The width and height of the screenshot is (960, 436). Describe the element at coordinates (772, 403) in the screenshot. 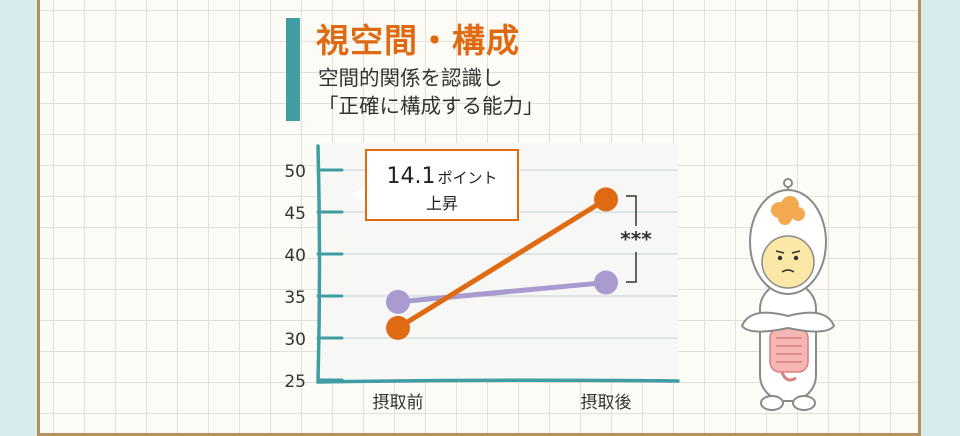

I see `left-foot-icon` at that location.